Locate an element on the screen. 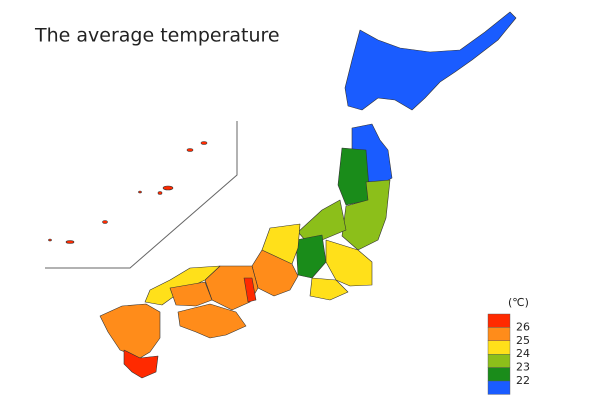  legend-label: 25 is located at coordinates (523, 340).